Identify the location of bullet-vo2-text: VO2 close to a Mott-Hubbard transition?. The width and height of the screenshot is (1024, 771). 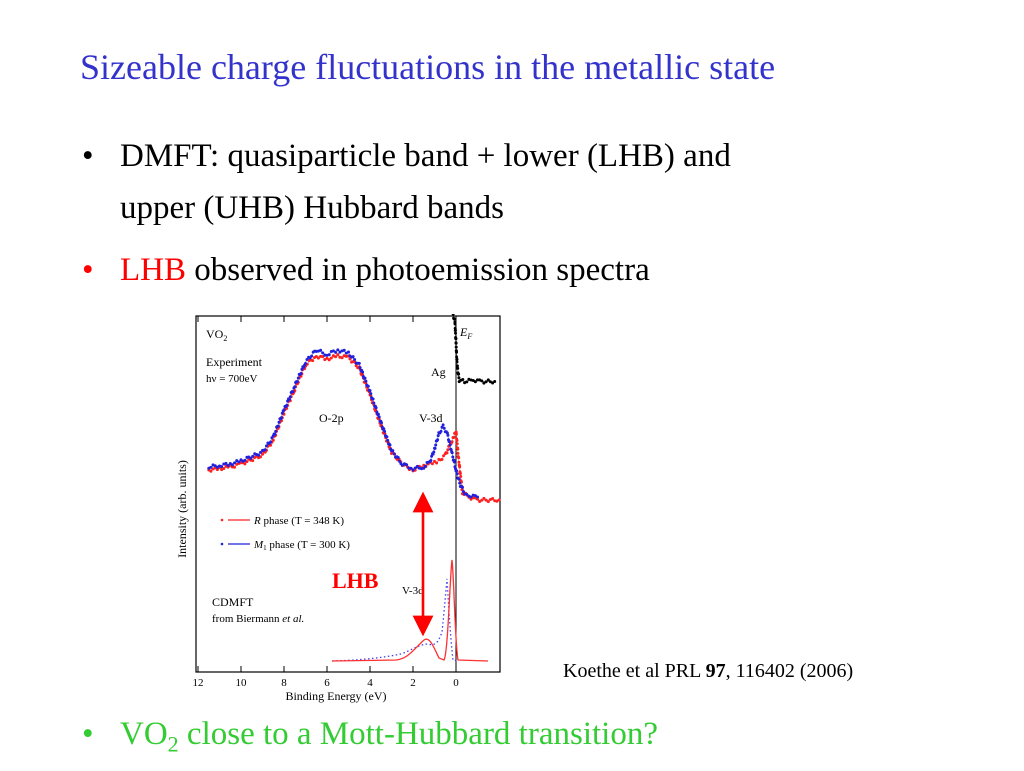
(389, 739).